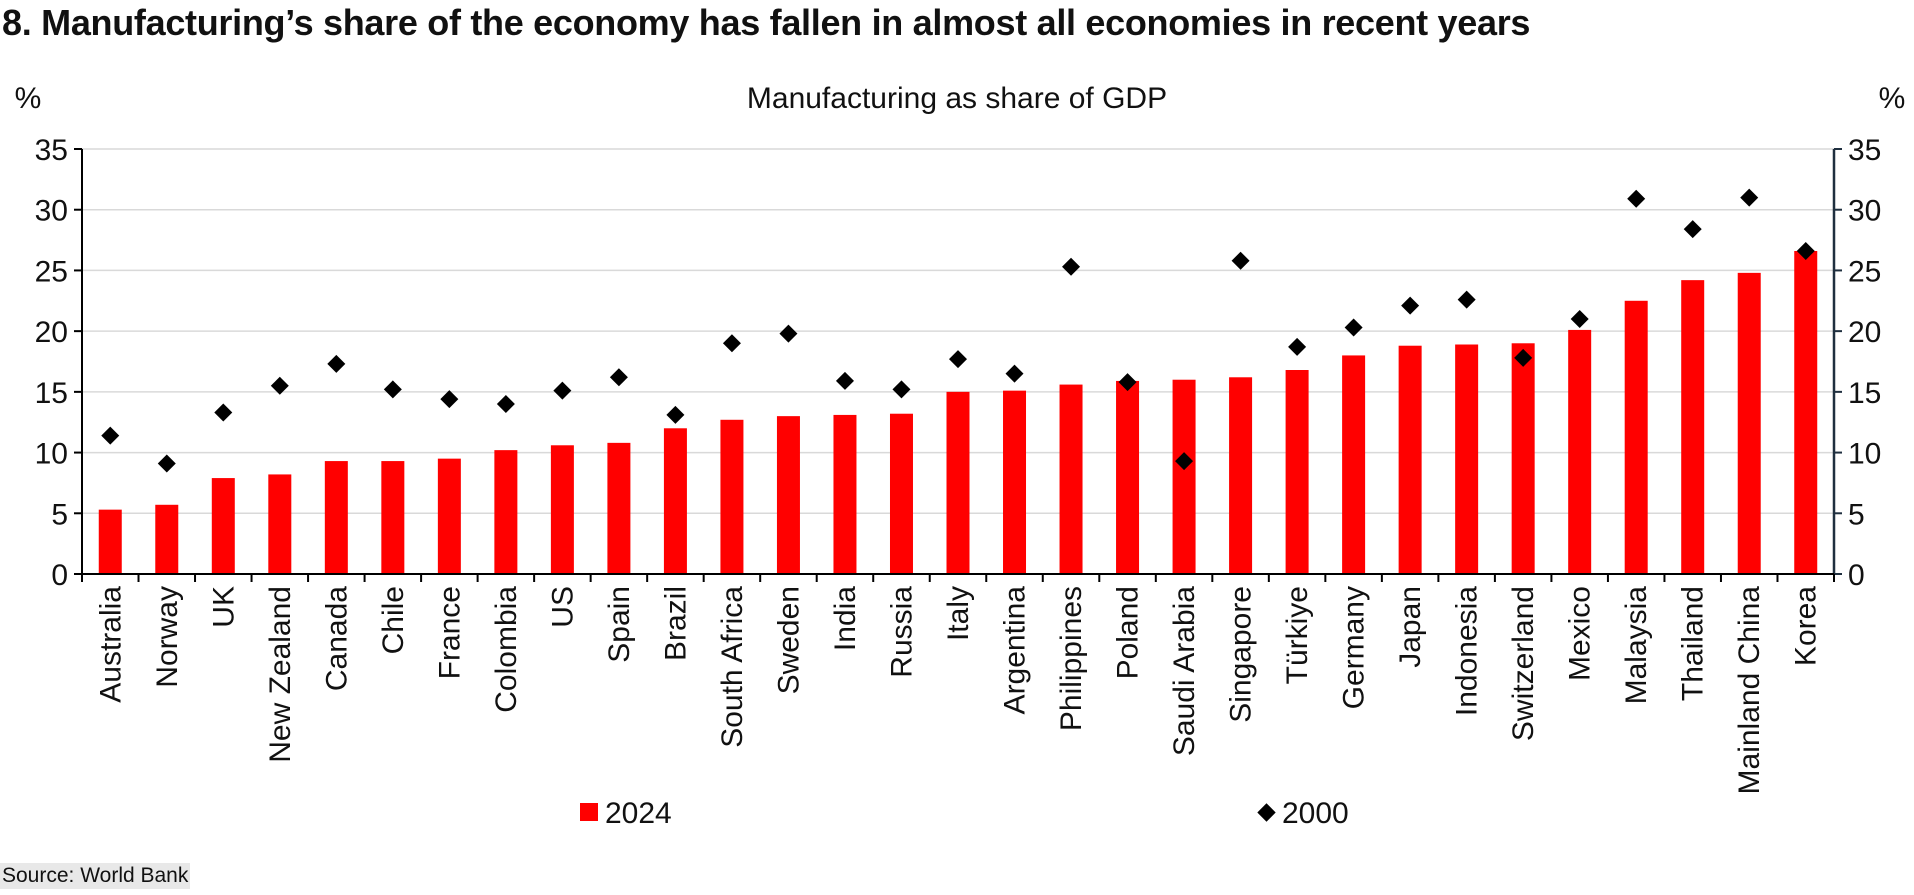 The height and width of the screenshot is (895, 1914). What do you see at coordinates (336, 517) in the screenshot?
I see `bar-2024-canada` at bounding box center [336, 517].